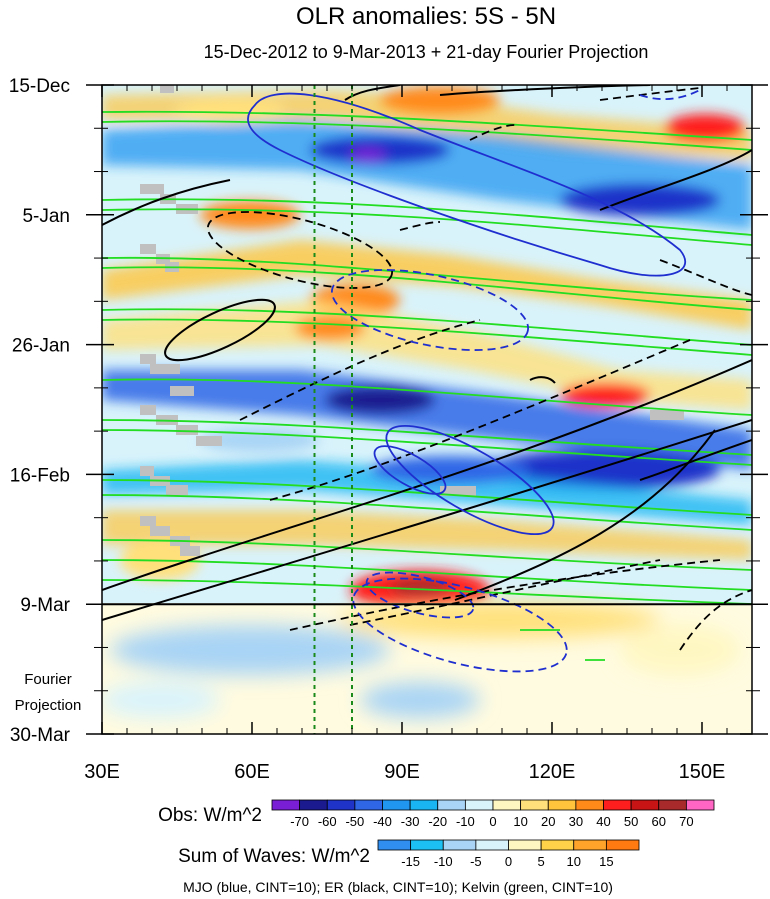 This screenshot has height=899, width=770. I want to click on y-tick-label-5: 30-Mar, so click(40, 735).